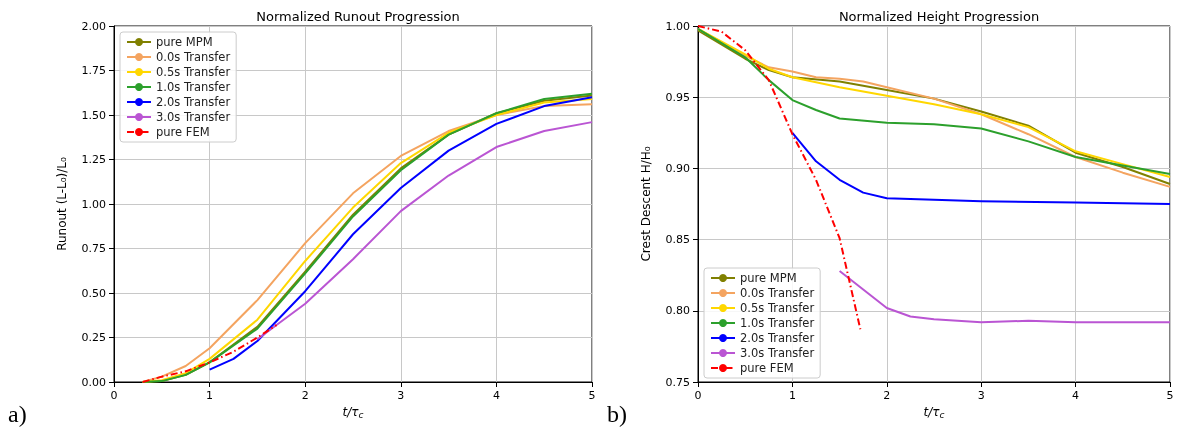 The height and width of the screenshot is (438, 1177). Describe the element at coordinates (93, 337) in the screenshot. I see `y-tick-label: 0.25` at that location.